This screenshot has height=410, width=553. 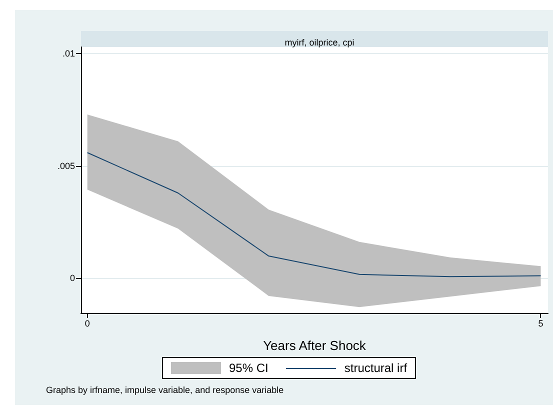 What do you see at coordinates (66, 165) in the screenshot?
I see `y-tick-label: .005` at bounding box center [66, 165].